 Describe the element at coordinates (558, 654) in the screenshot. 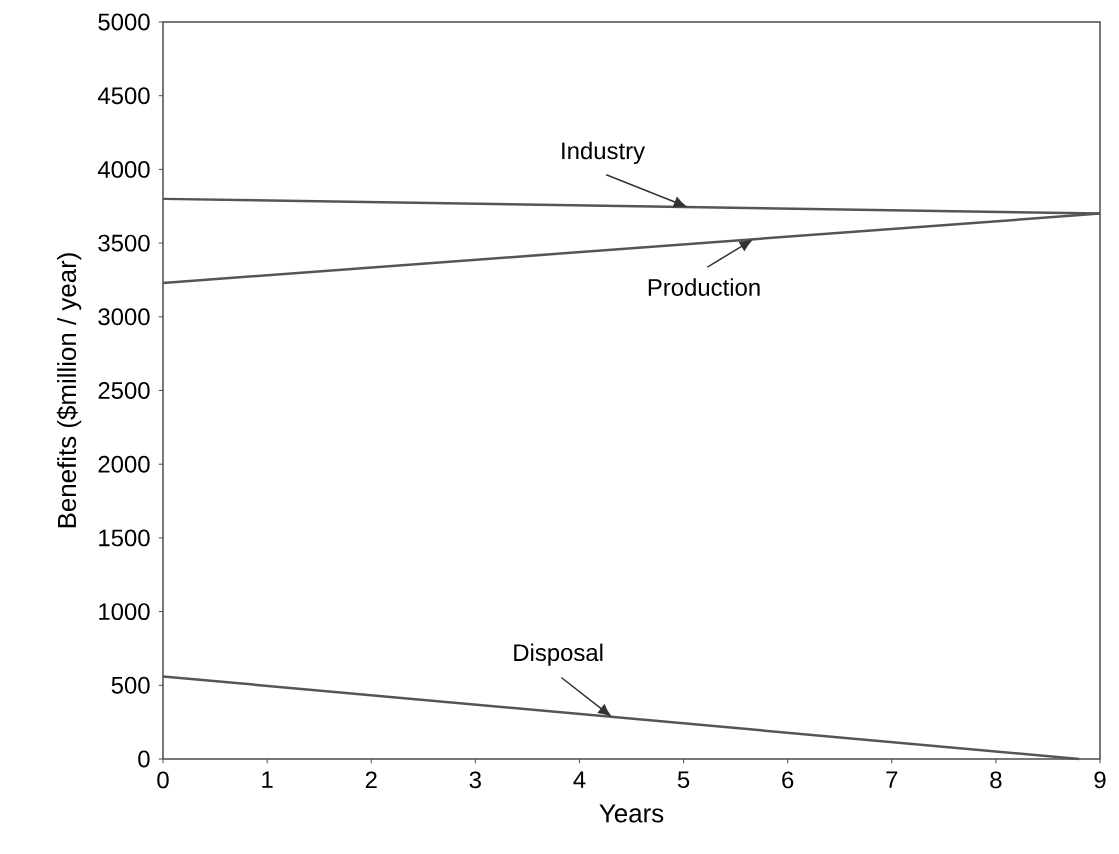

I see `series-label: Disposal` at that location.